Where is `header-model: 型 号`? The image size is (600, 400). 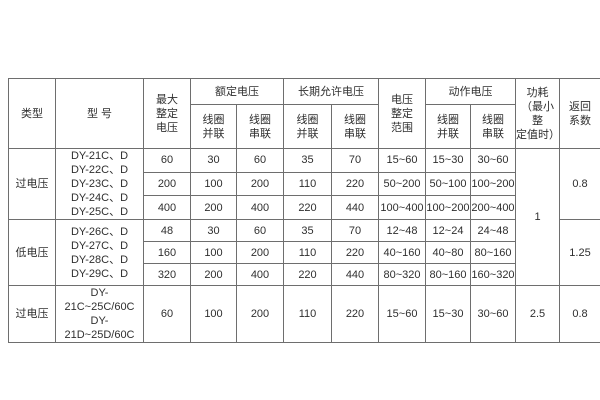
header-model: 型 号 is located at coordinates (99, 113).